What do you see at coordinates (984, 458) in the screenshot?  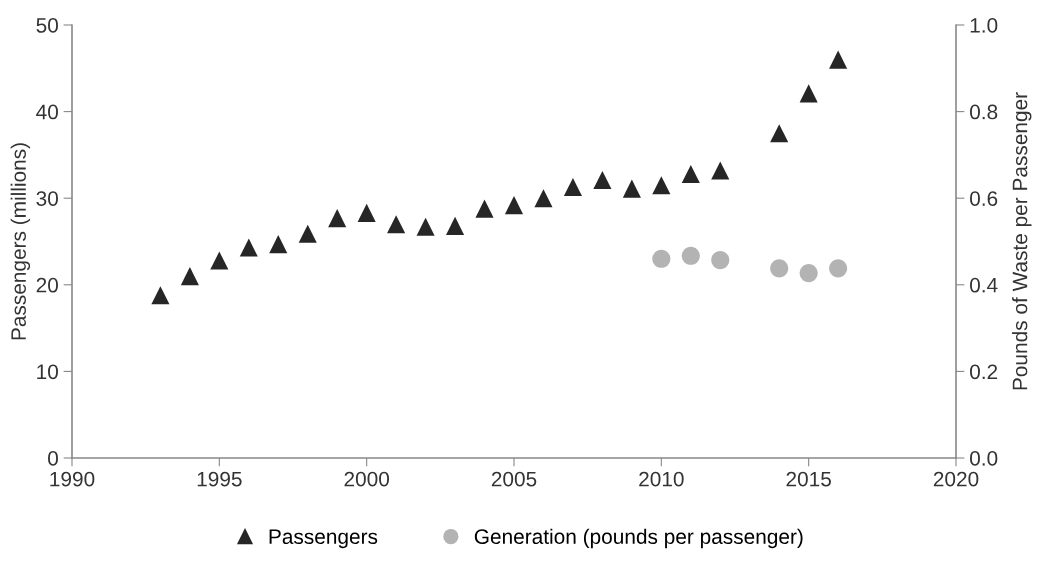 I see `y2-tick-label: 0.0` at bounding box center [984, 458].